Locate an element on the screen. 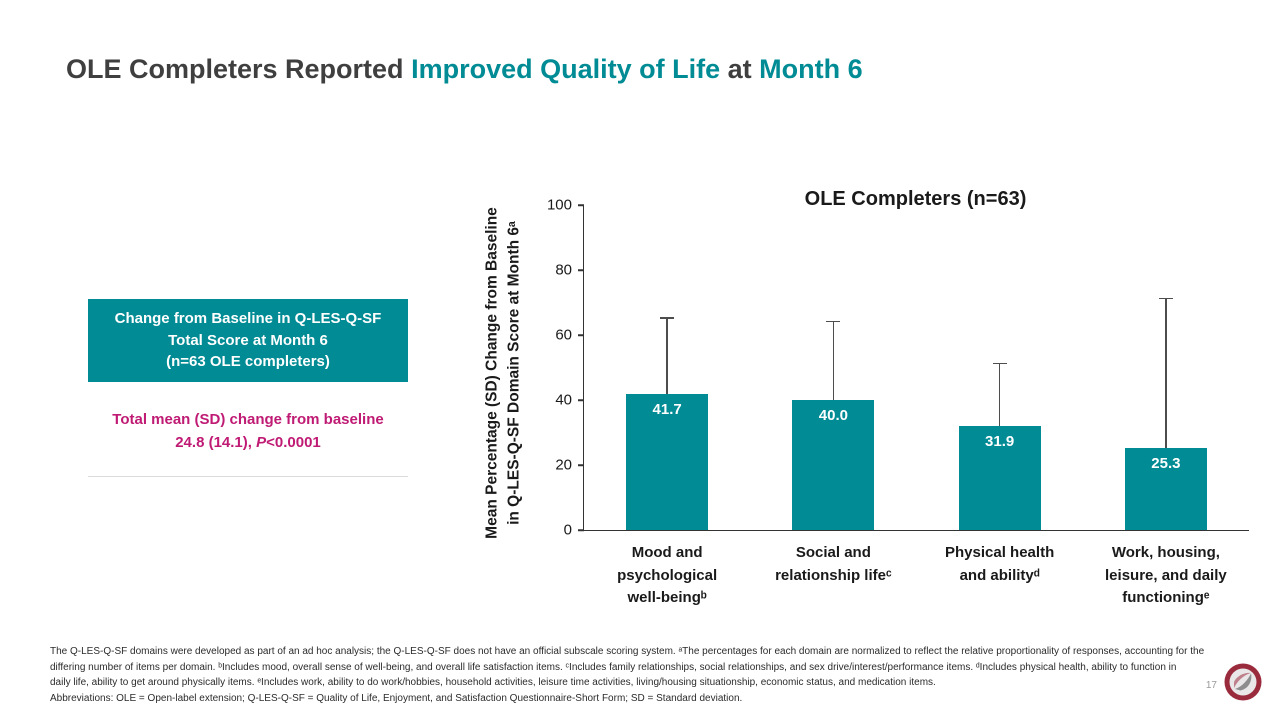  y-tick-label: 0 is located at coordinates (567, 530).